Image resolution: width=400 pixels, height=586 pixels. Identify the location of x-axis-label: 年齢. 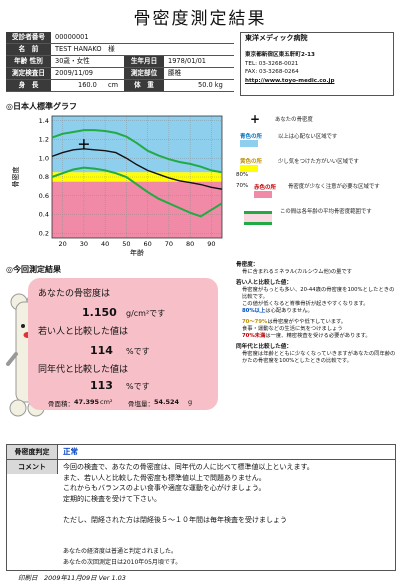
(137, 252).